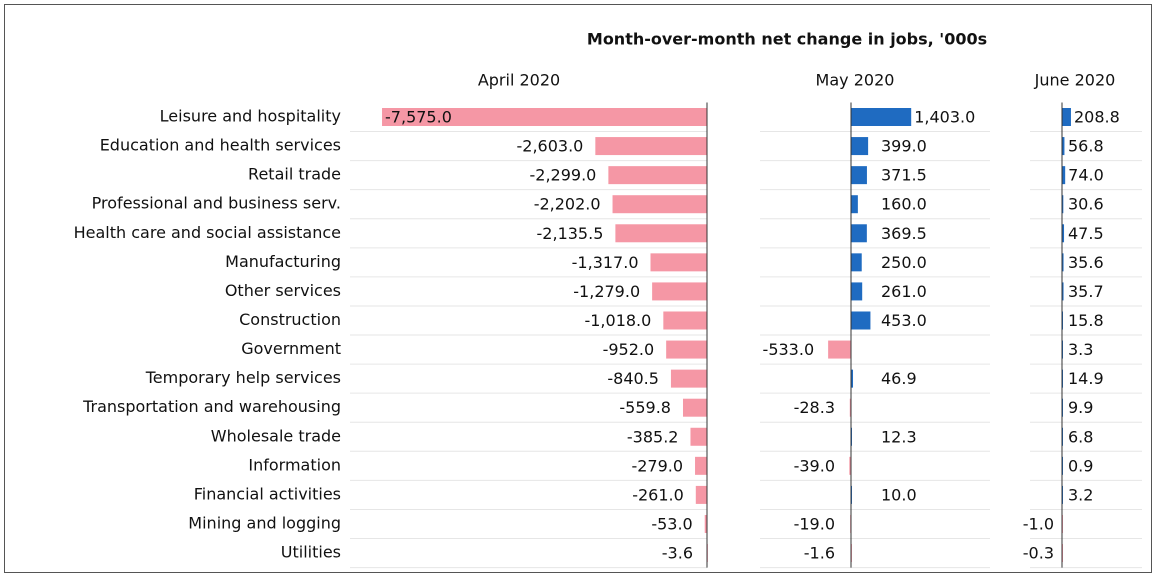  Describe the element at coordinates (220, 145) in the screenshot. I see `category-label: Education and health services` at that location.